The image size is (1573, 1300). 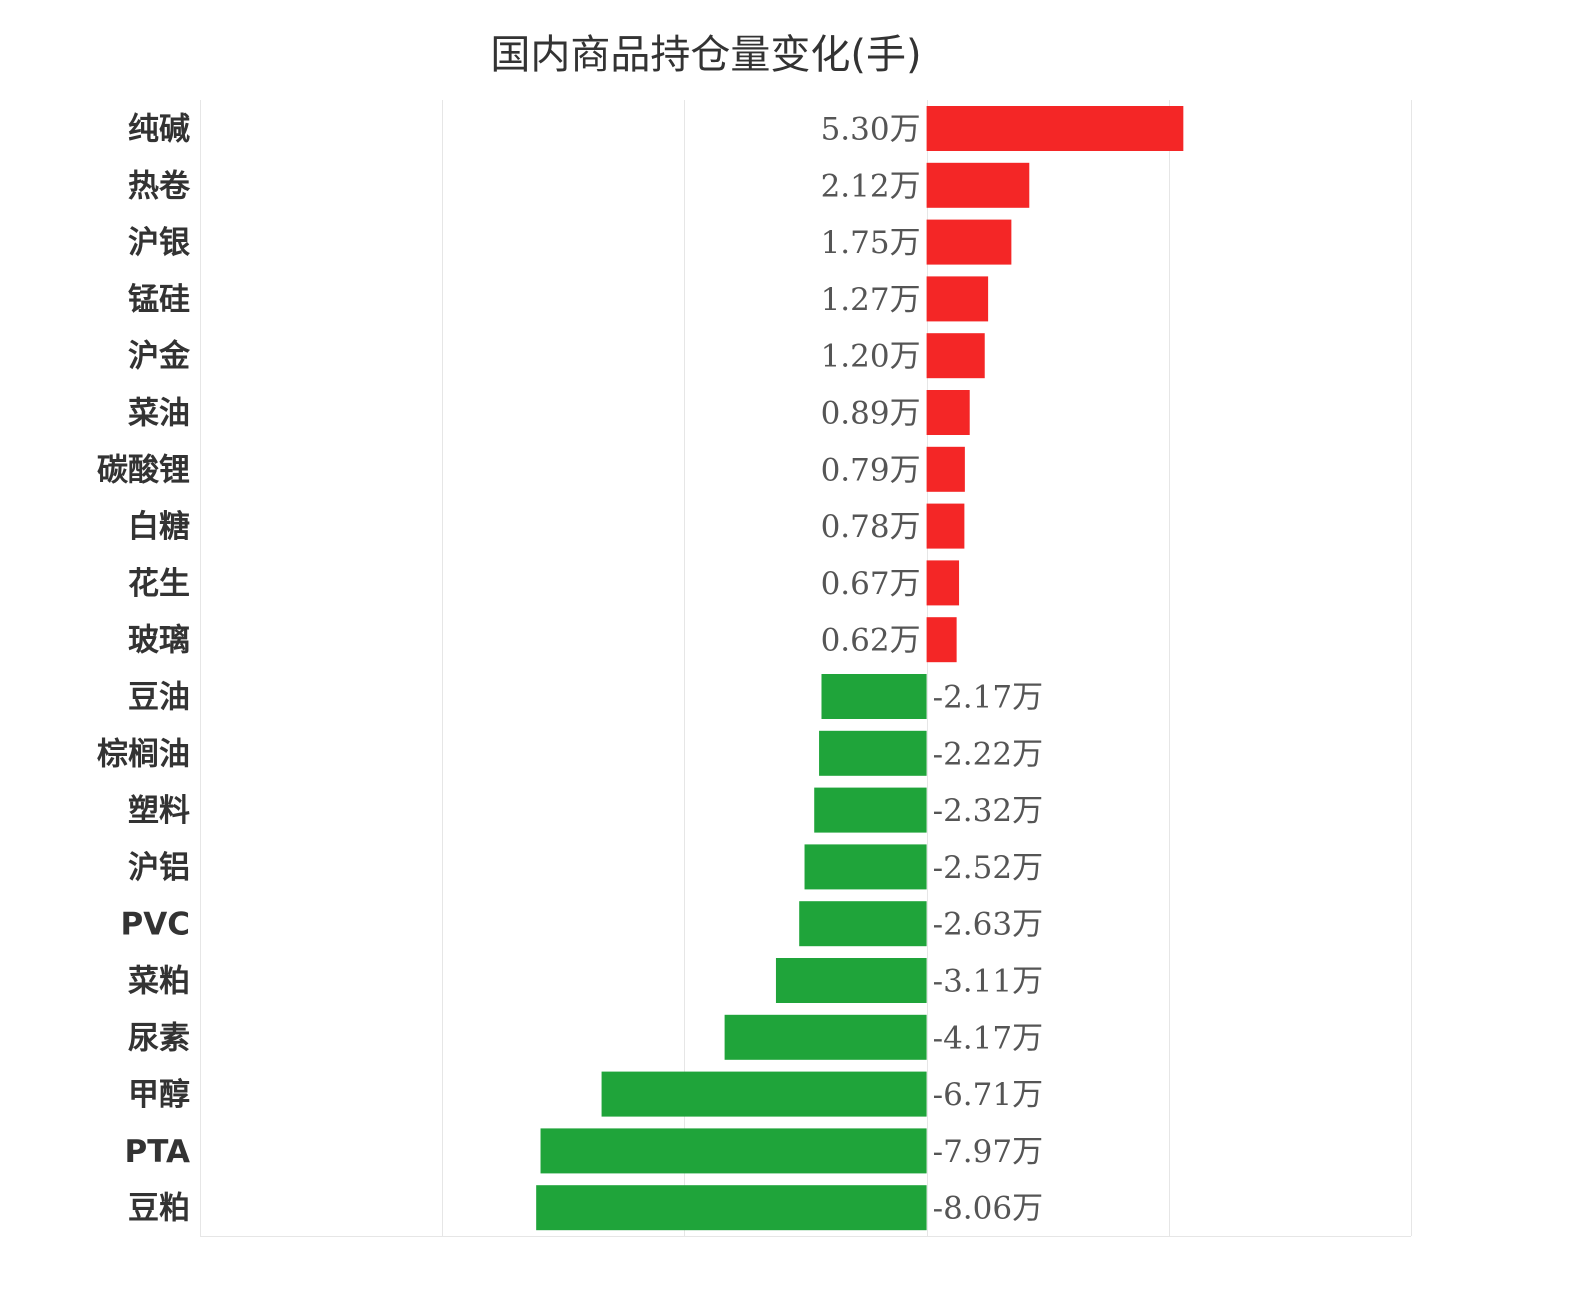 What do you see at coordinates (159, 527) in the screenshot?
I see `category-label: 白糖` at bounding box center [159, 527].